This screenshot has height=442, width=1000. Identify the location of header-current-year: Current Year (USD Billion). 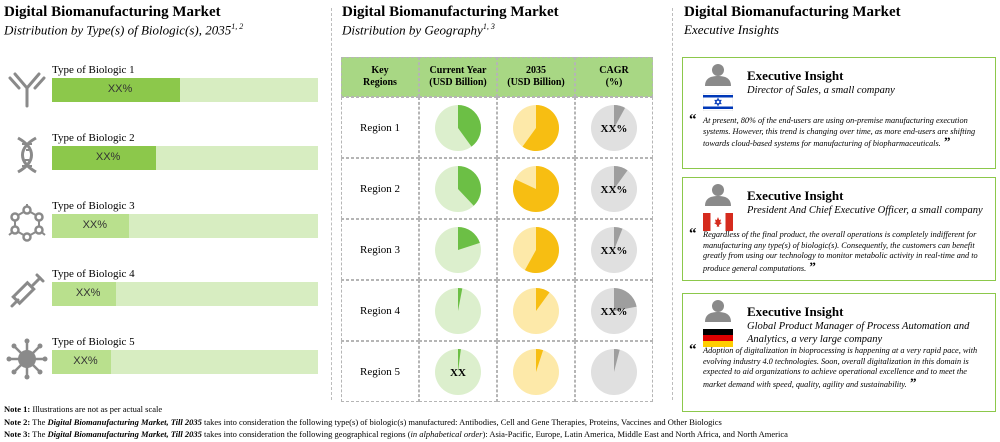
(458, 77).